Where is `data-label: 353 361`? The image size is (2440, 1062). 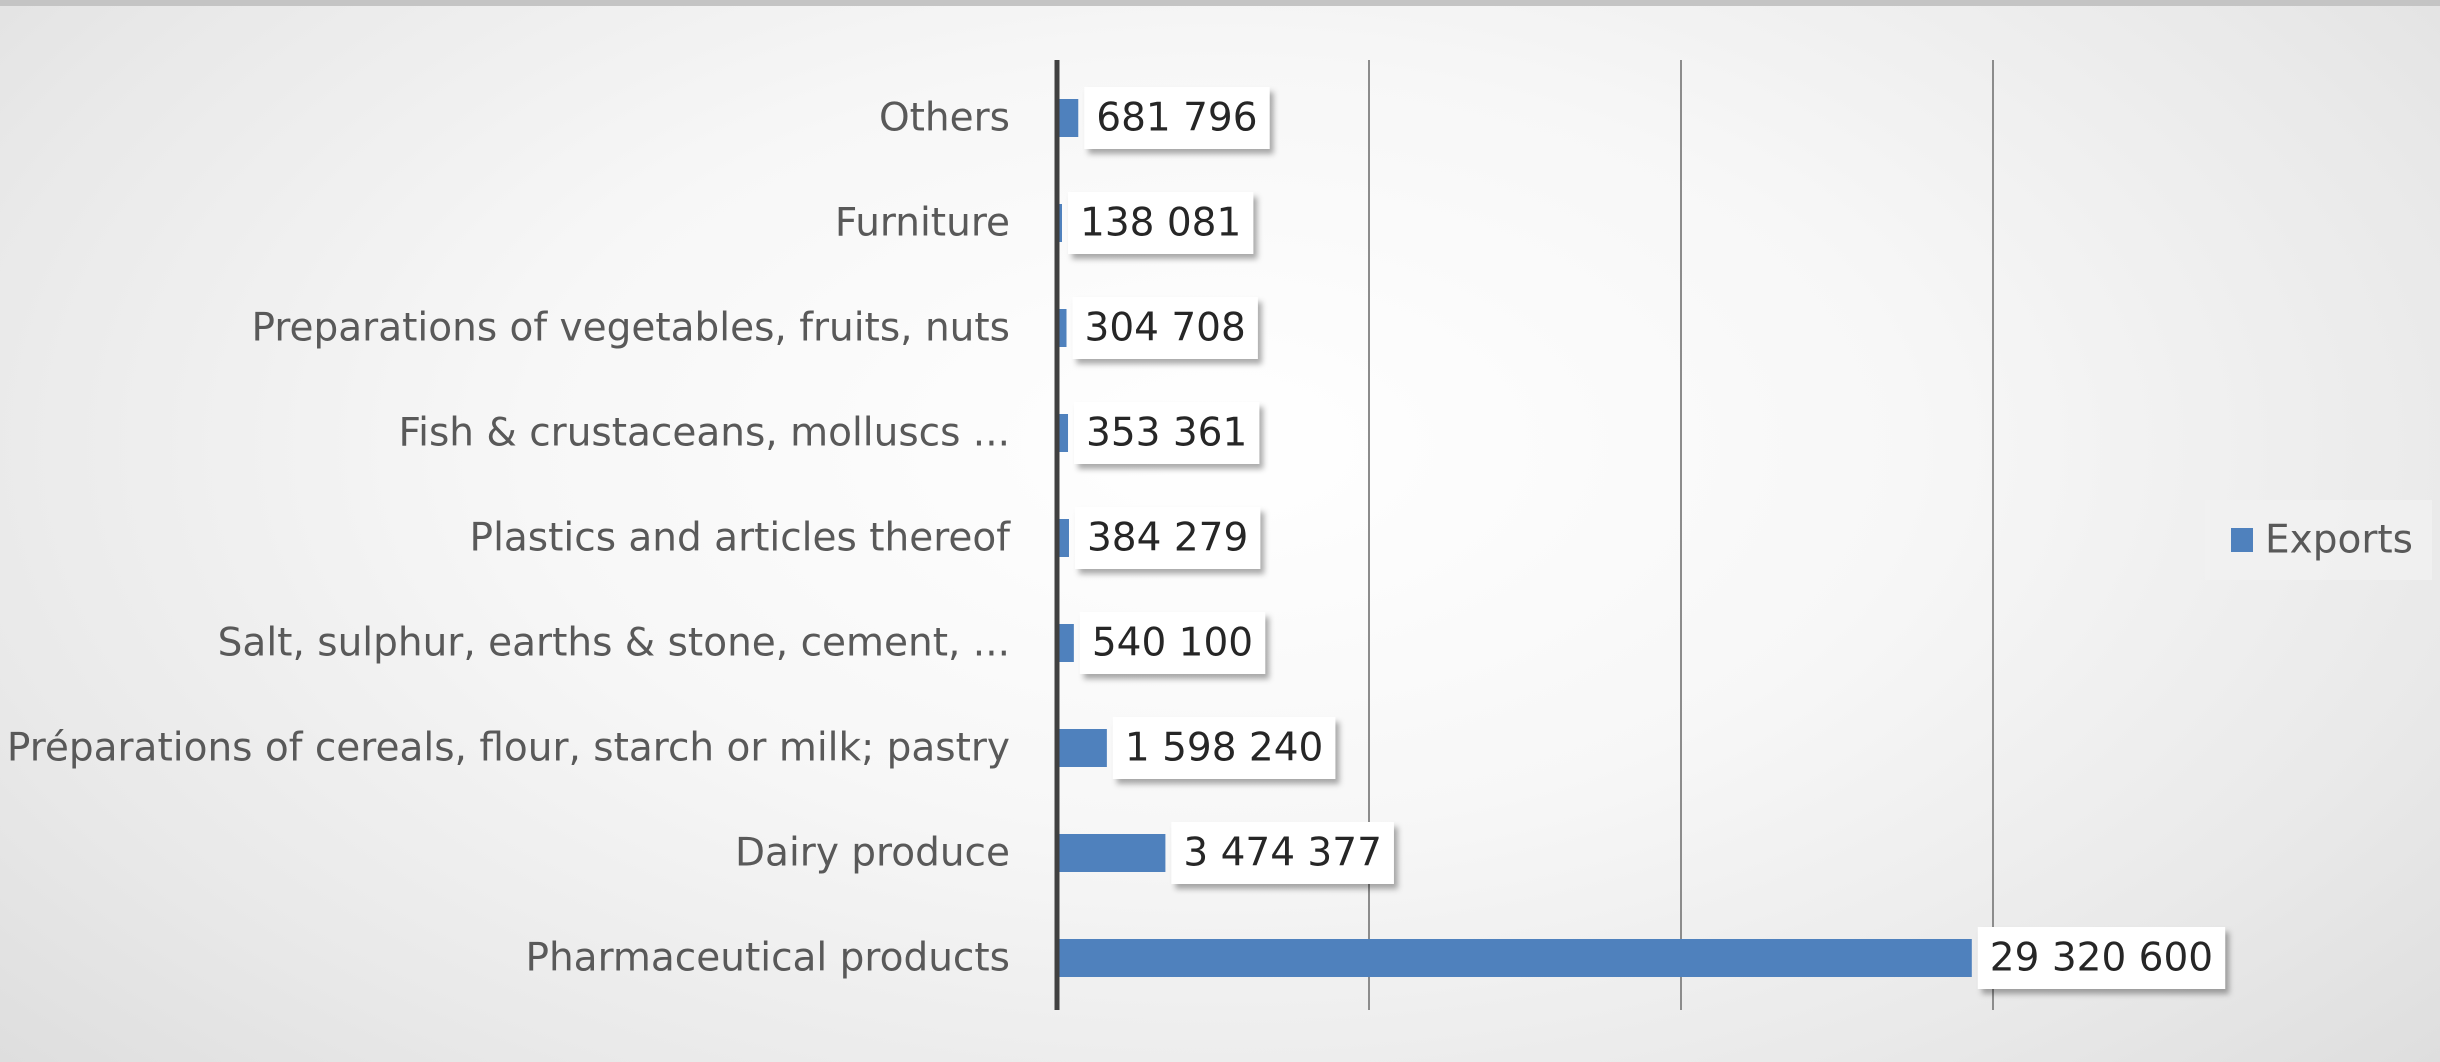 data-label: 353 361 is located at coordinates (1167, 433).